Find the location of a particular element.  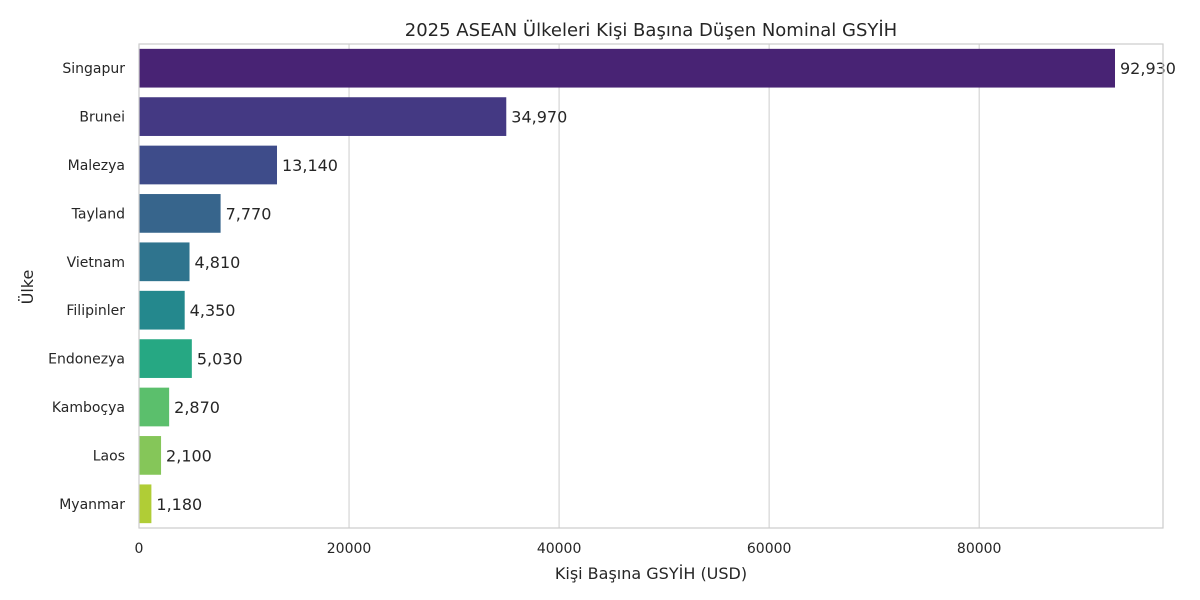

bar-value-label: 13,140 is located at coordinates (310, 165).